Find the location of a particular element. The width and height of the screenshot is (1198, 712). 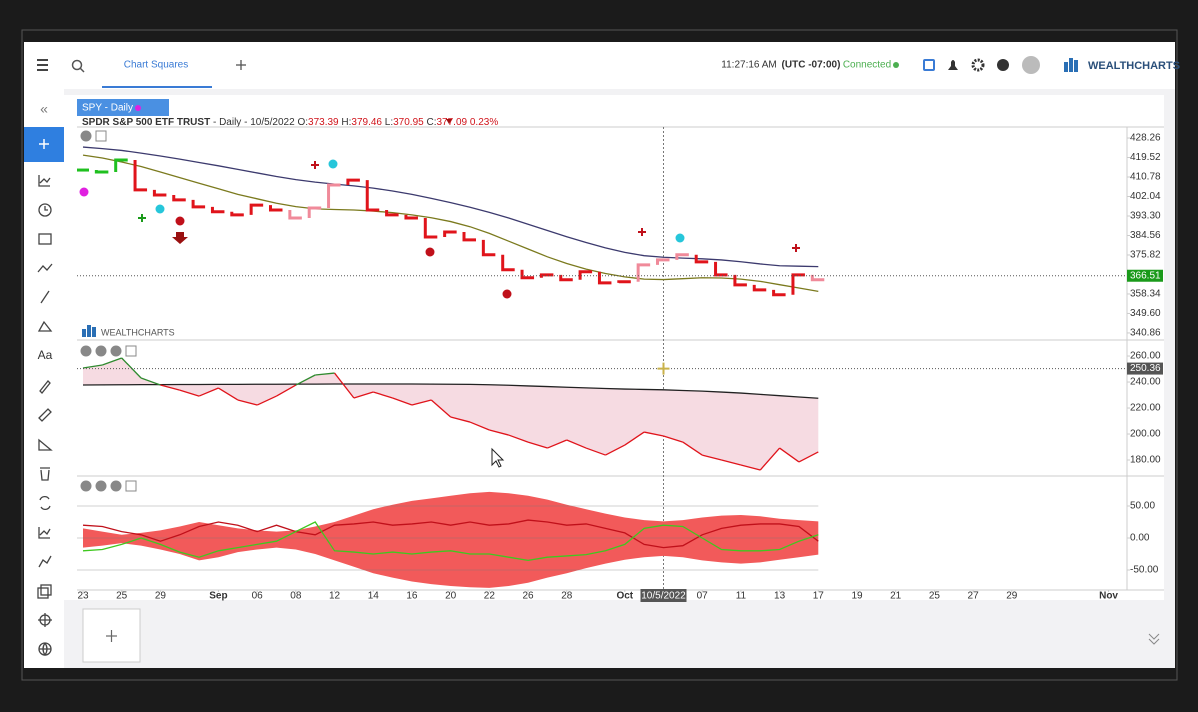

x-tick-label: 22 is located at coordinates (490, 596).